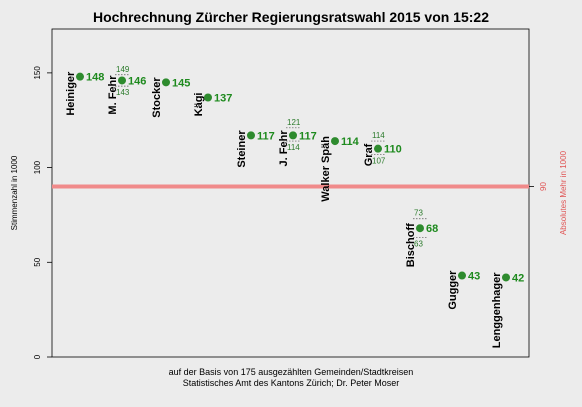  I want to click on value-label: 110, so click(393, 150).